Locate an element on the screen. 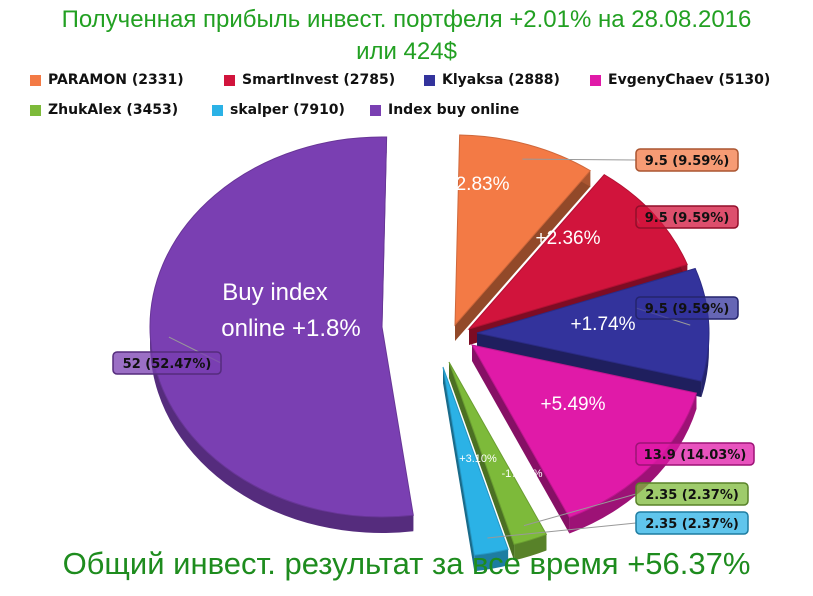  data-label-smartinvest-2785: 9.5 (9.59%) is located at coordinates (687, 218).